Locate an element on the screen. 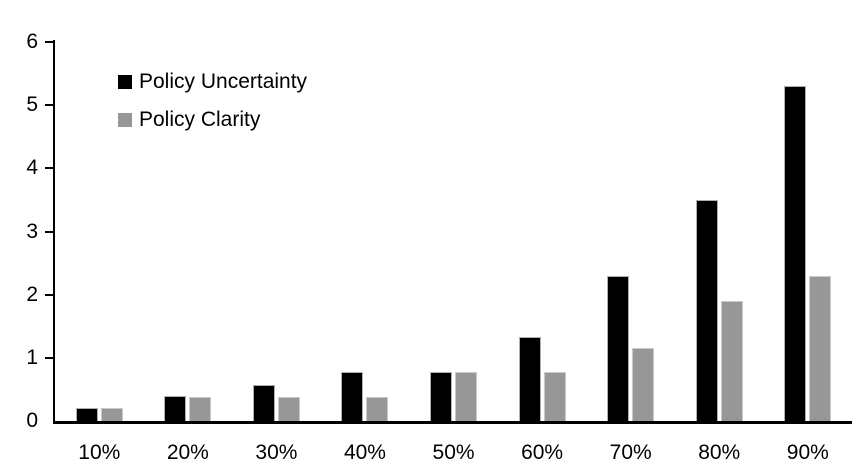  x-tick-label: 40% is located at coordinates (364, 452).